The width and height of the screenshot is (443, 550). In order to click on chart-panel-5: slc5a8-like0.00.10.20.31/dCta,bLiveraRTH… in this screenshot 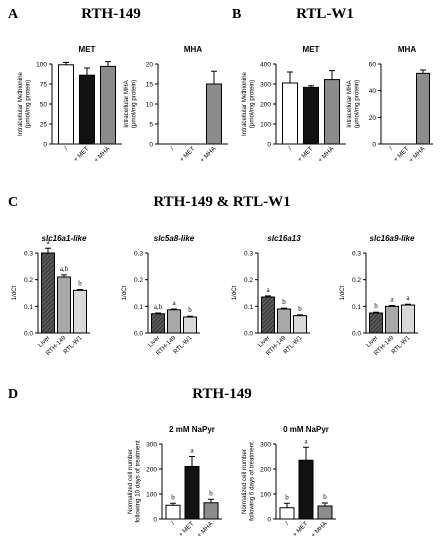, I will do `click(160, 295)`.